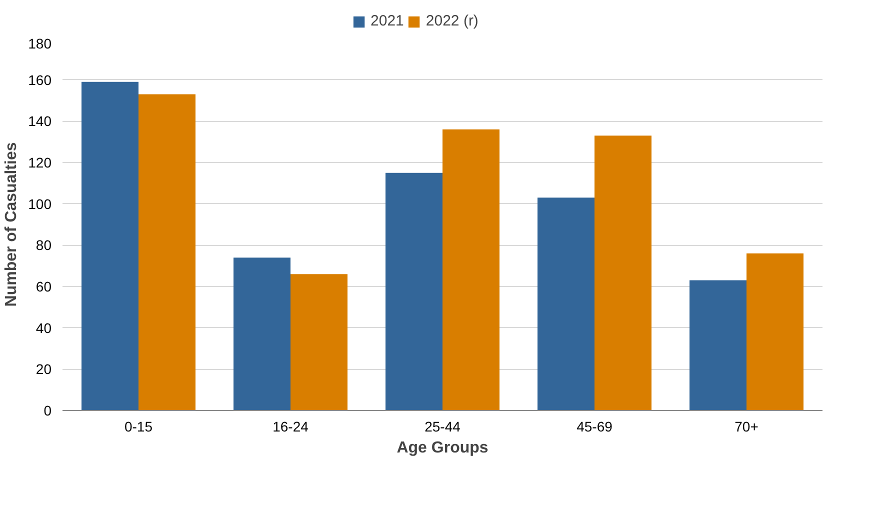 This screenshot has height=531, width=869. What do you see at coordinates (40, 44) in the screenshot?
I see `y-tick-label: 180` at bounding box center [40, 44].